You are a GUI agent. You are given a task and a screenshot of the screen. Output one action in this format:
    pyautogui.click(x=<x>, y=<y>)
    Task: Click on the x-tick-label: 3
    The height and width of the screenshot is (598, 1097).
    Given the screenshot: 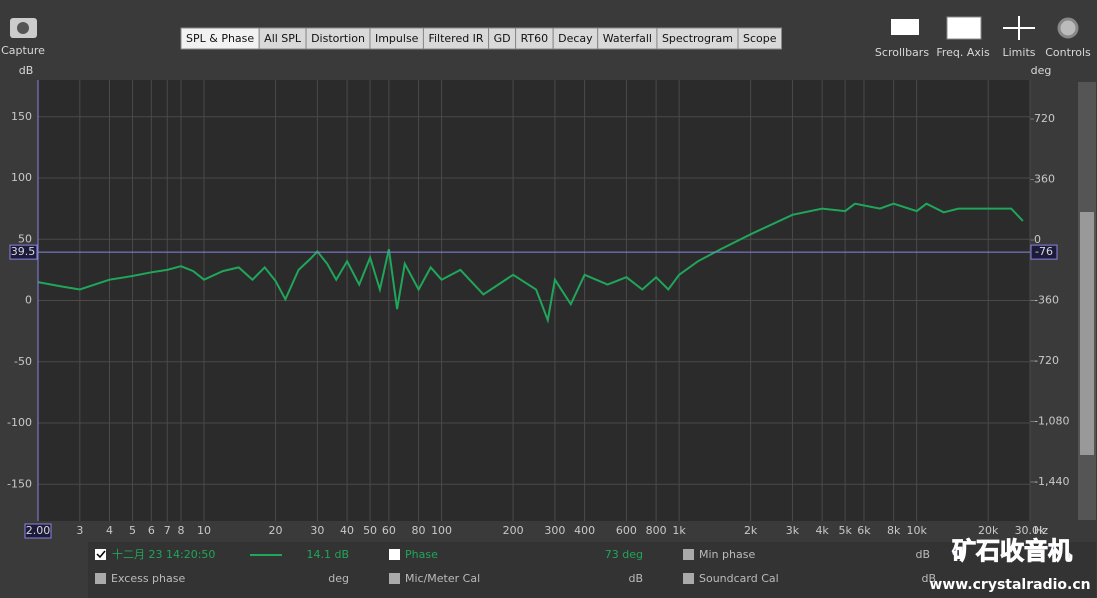 What is the action you would take?
    pyautogui.click(x=79, y=530)
    